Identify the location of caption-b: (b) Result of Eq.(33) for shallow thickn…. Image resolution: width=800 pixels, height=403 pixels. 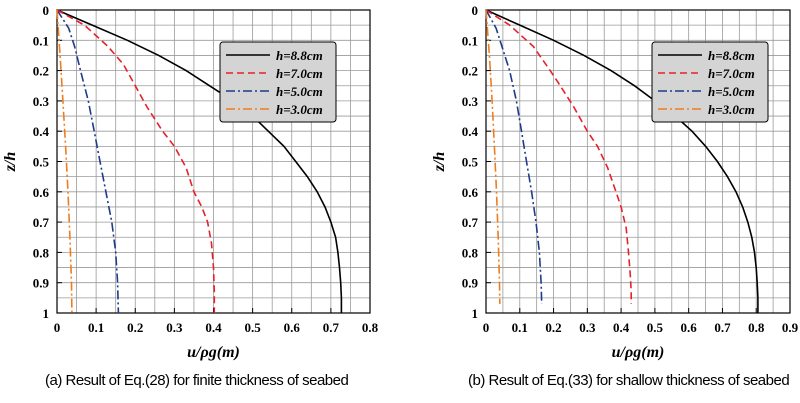
(629, 380).